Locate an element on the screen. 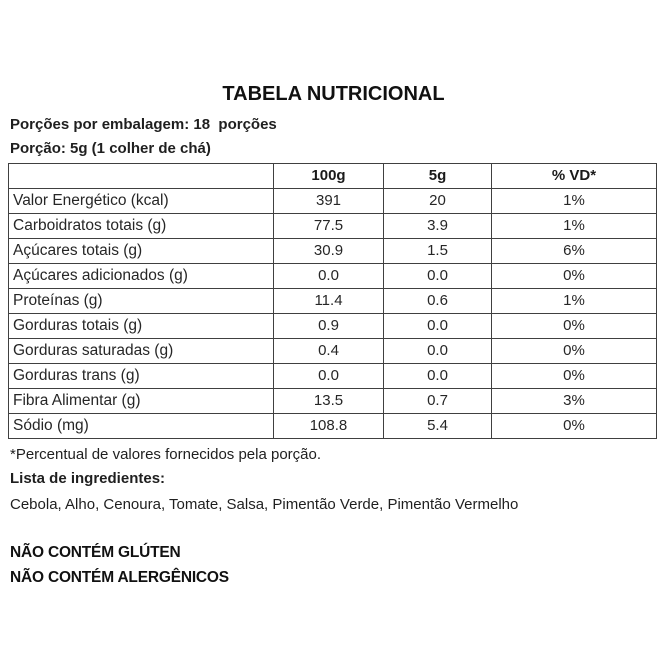 The width and height of the screenshot is (667, 667). nutrient-label: Gorduras trans (g) is located at coordinates (141, 376).